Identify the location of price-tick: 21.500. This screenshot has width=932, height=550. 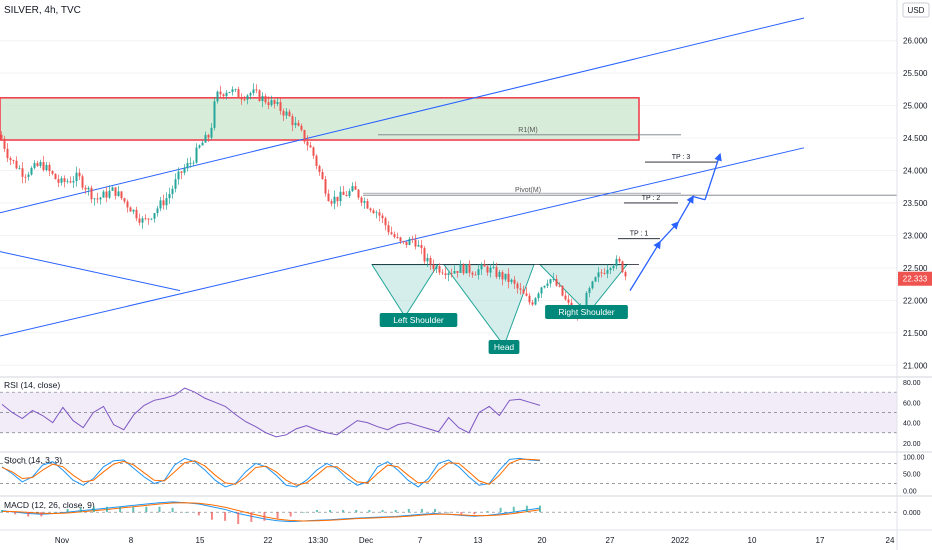
(915, 333).